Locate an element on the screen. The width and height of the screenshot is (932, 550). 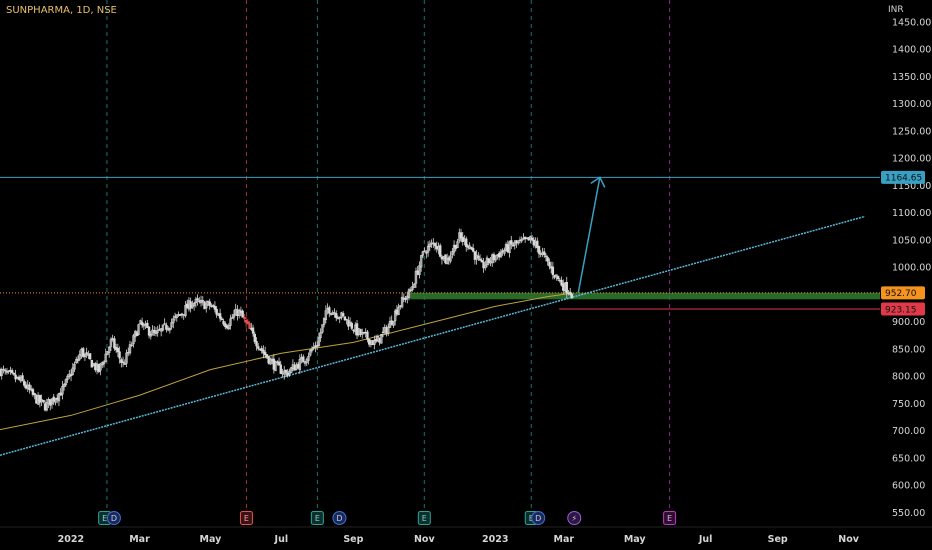
price-tick-label: 900.00 is located at coordinates (908, 322).